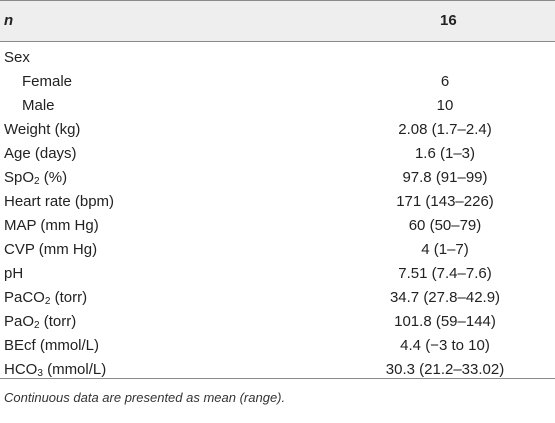  Describe the element at coordinates (445, 297) in the screenshot. I see `row-value: 34.7 (27.8–42.9)` at that location.